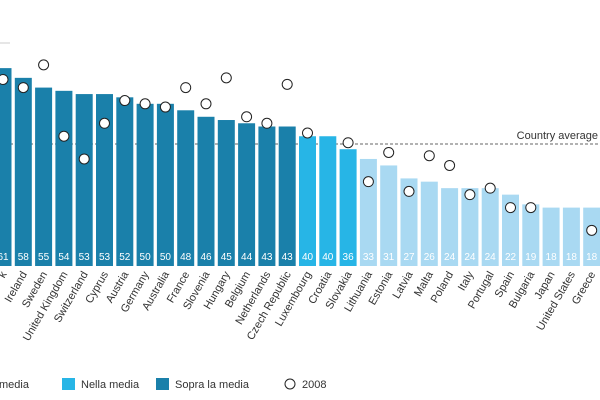 This screenshot has width=600, height=400. Describe the element at coordinates (5, 274) in the screenshot. I see `x-tick-label: k` at that location.